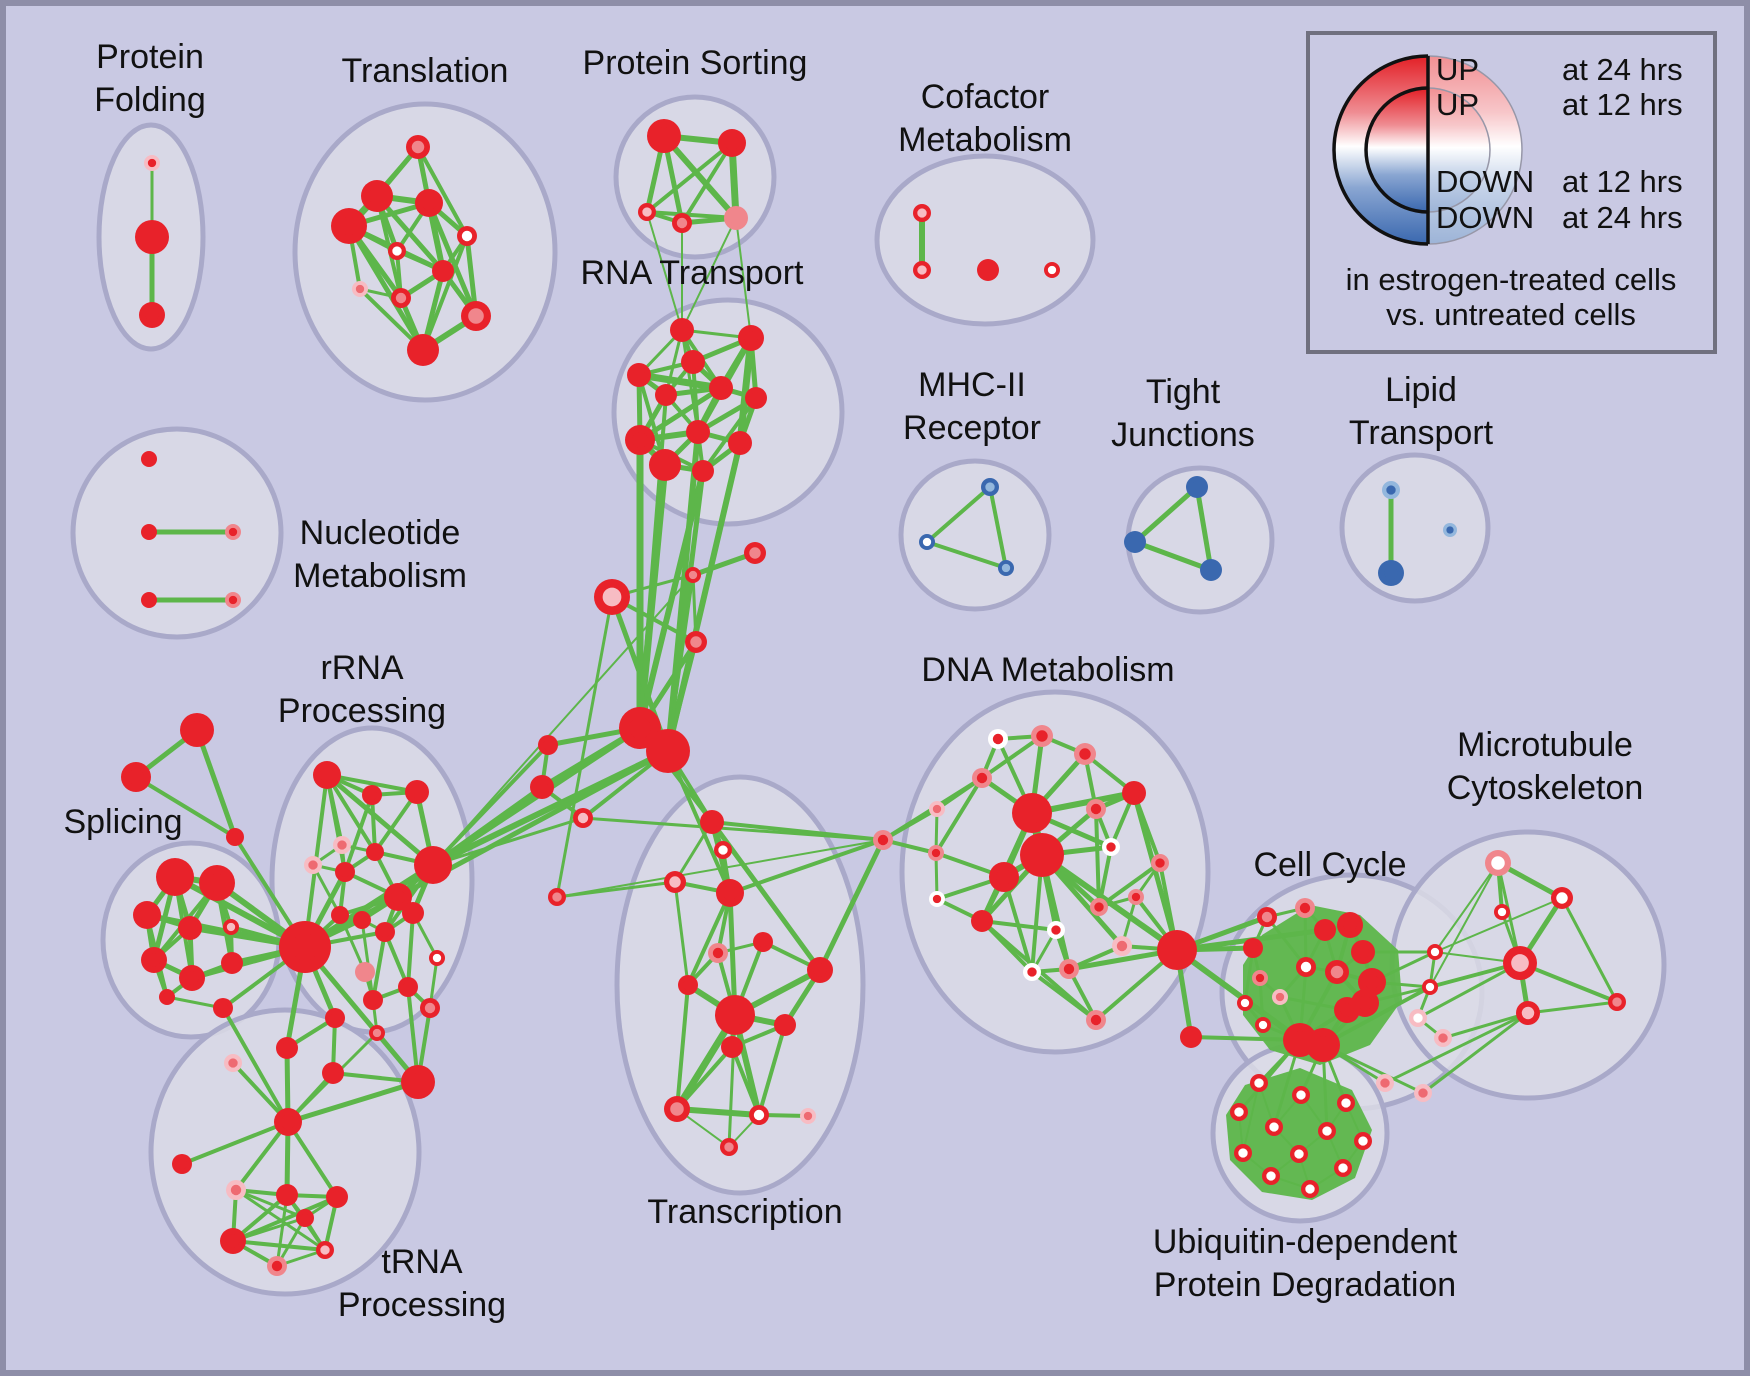 This screenshot has height=1376, width=1750. What do you see at coordinates (744, 1212) in the screenshot?
I see `cluster-label-transcription: Transcription` at bounding box center [744, 1212].